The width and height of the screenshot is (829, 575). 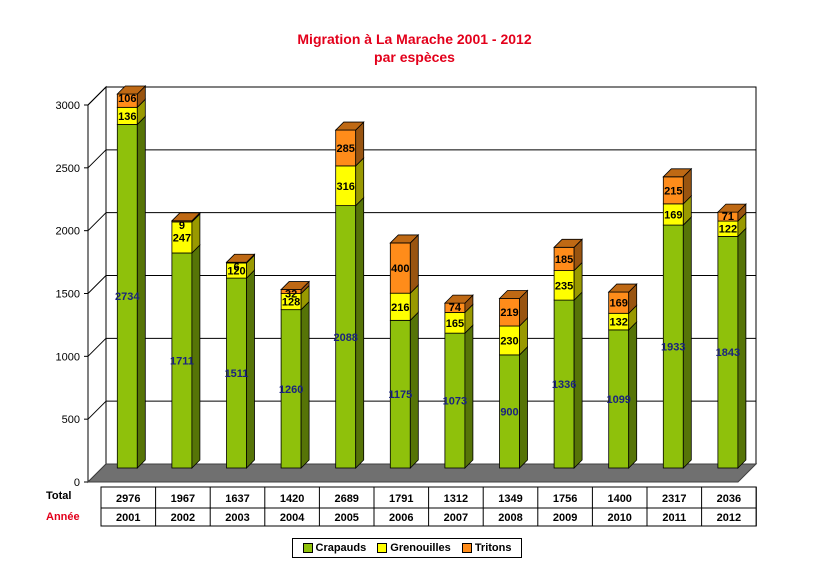 What do you see at coordinates (295, 285) in the screenshot?
I see `bar-top-2004` at bounding box center [295, 285].